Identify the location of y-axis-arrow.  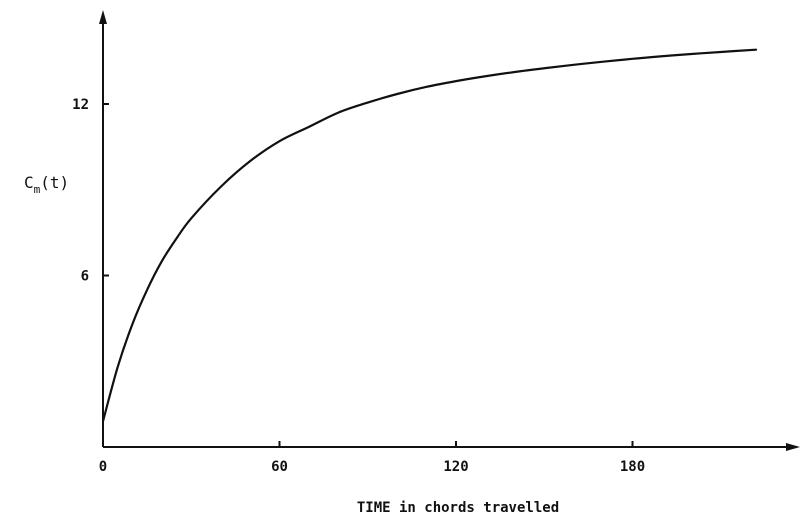
(103, 17).